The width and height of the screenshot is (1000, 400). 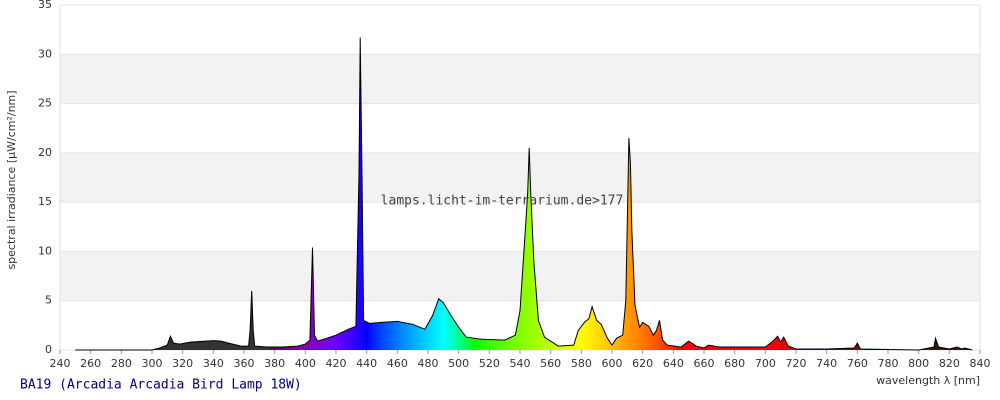 What do you see at coordinates (826, 363) in the screenshot?
I see `x-tick-label: 740` at bounding box center [826, 363].